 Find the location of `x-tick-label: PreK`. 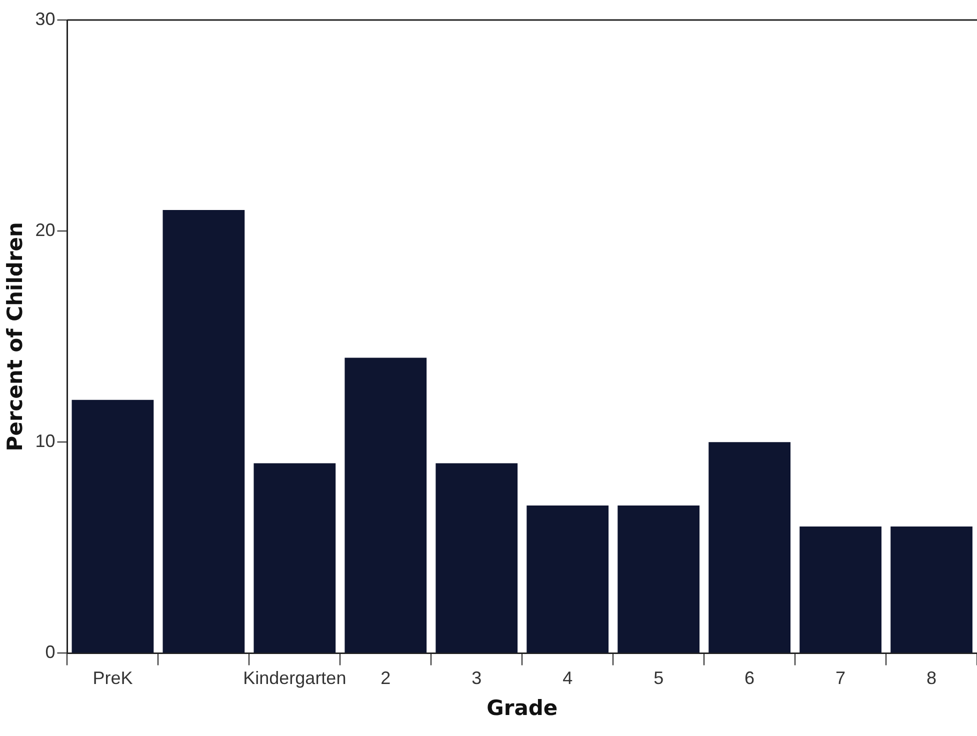

x-tick-label: PreK is located at coordinates (112, 678).